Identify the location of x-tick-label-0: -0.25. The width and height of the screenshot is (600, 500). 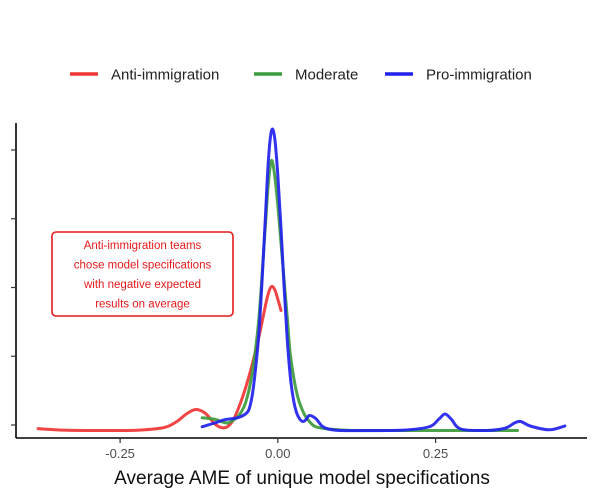
(120, 453).